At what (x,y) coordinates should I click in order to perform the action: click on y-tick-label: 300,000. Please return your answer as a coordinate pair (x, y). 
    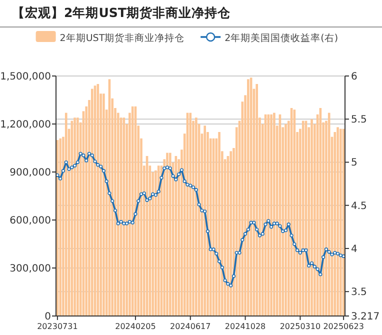
    Looking at the image, I should click on (30, 269).